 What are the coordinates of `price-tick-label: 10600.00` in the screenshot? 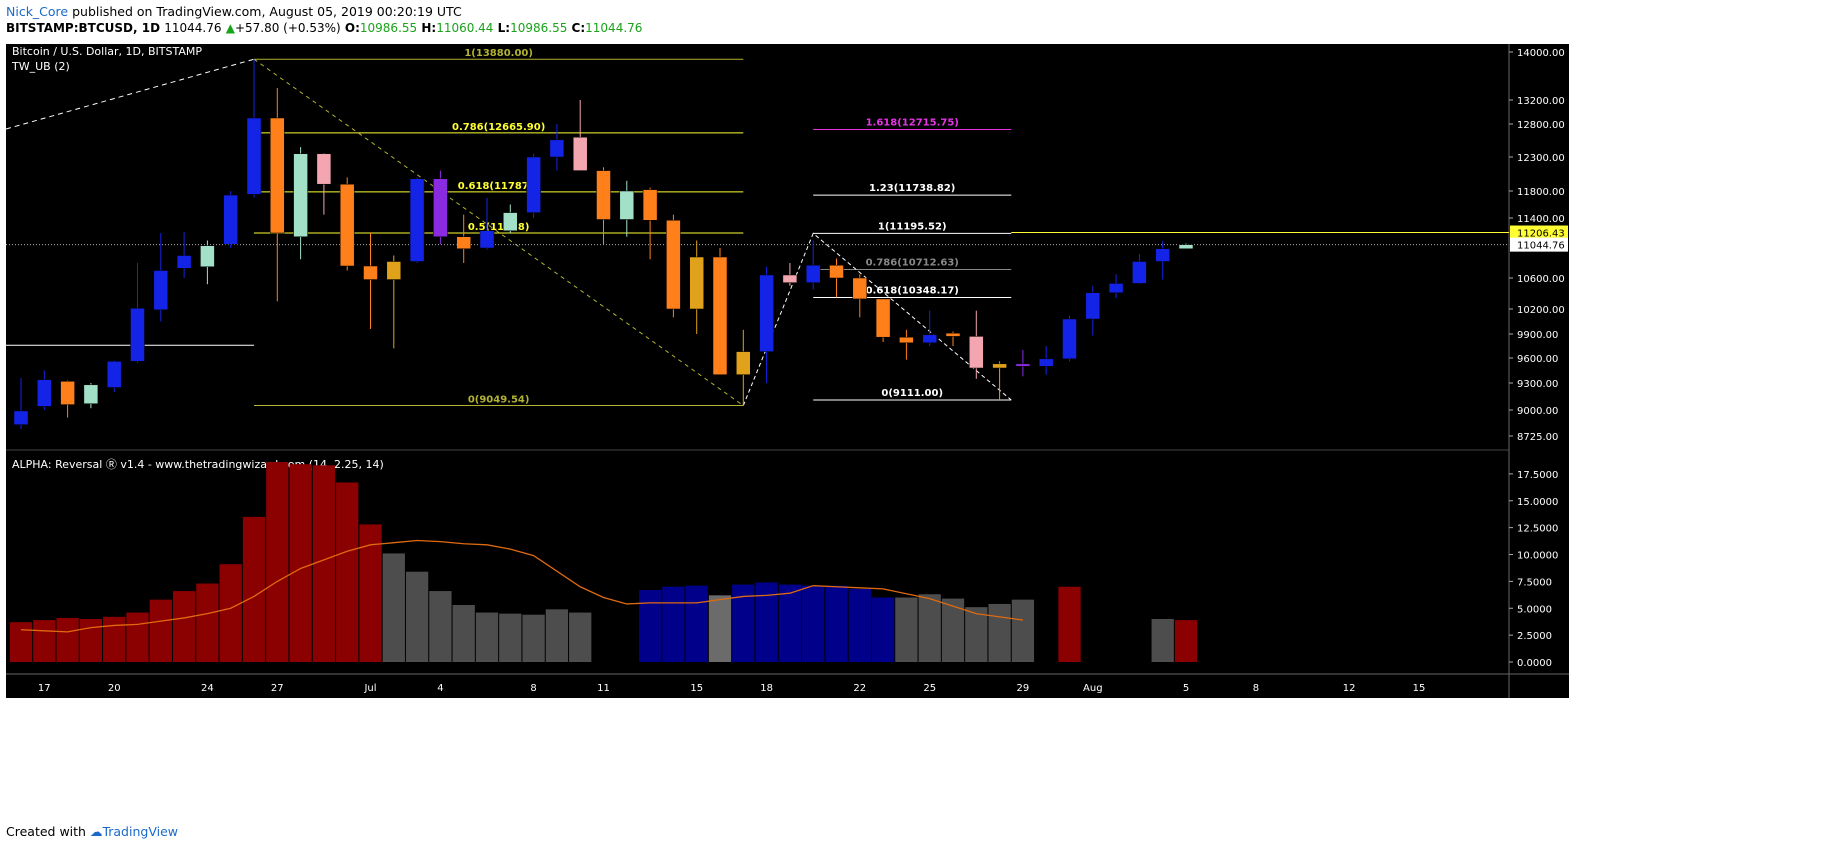 It's located at (1541, 279).